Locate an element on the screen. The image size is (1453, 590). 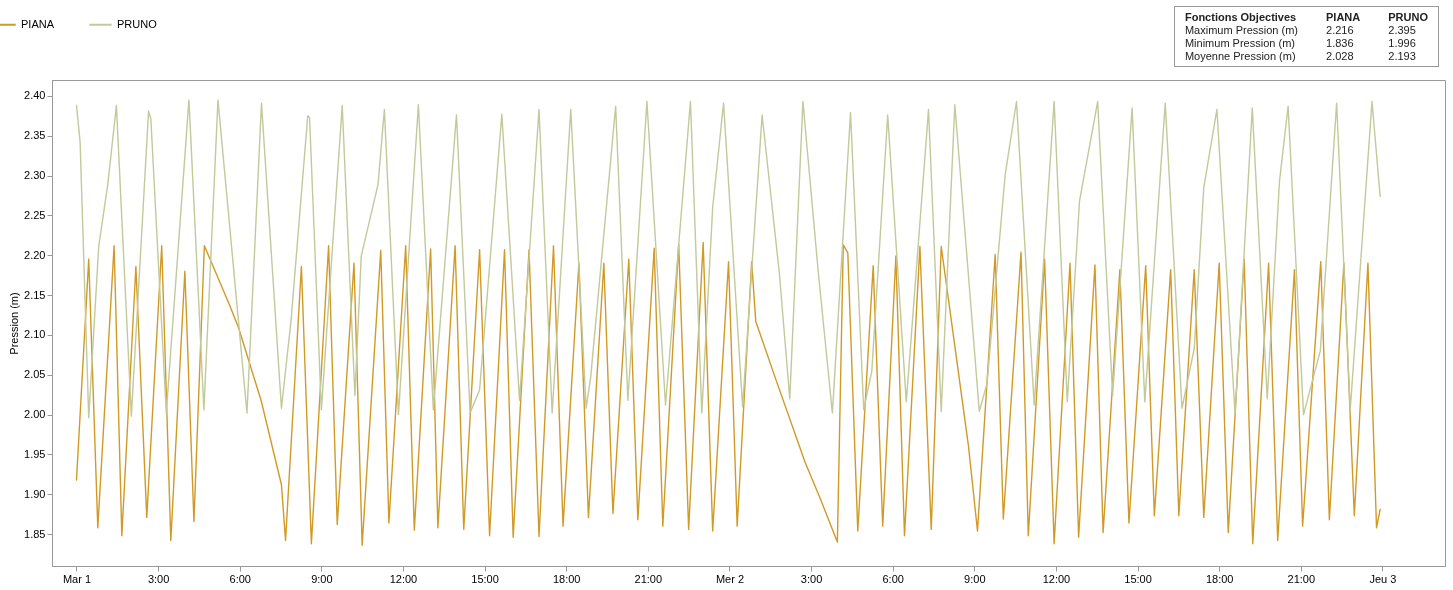
text: 2.216 is located at coordinates (1340, 30).